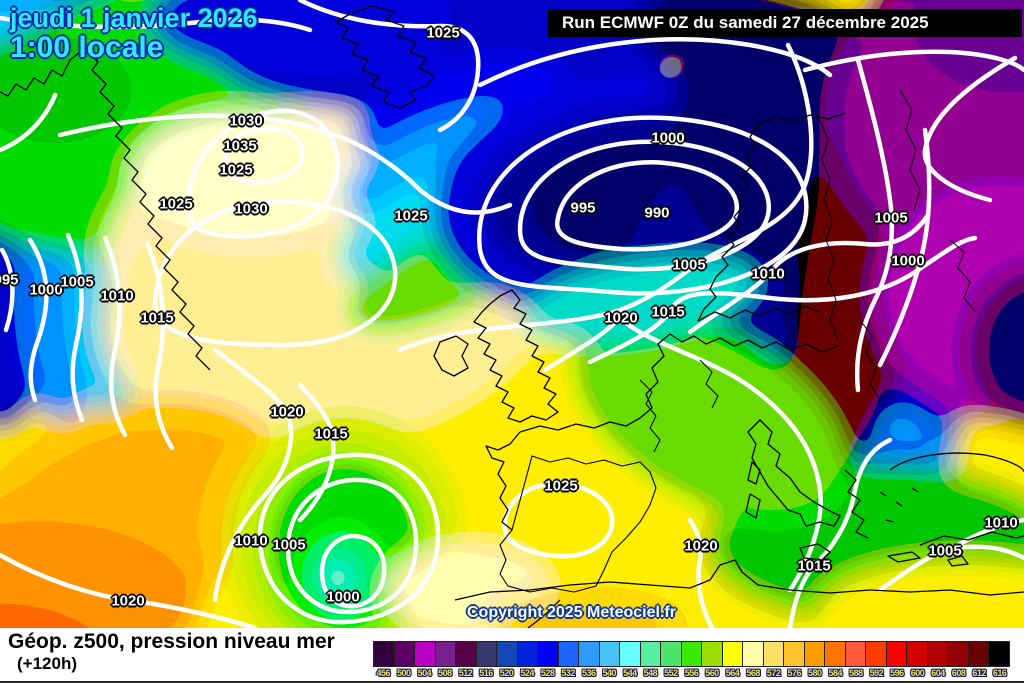 The height and width of the screenshot is (683, 1024). I want to click on colorbar-value: 572, so click(773, 673).